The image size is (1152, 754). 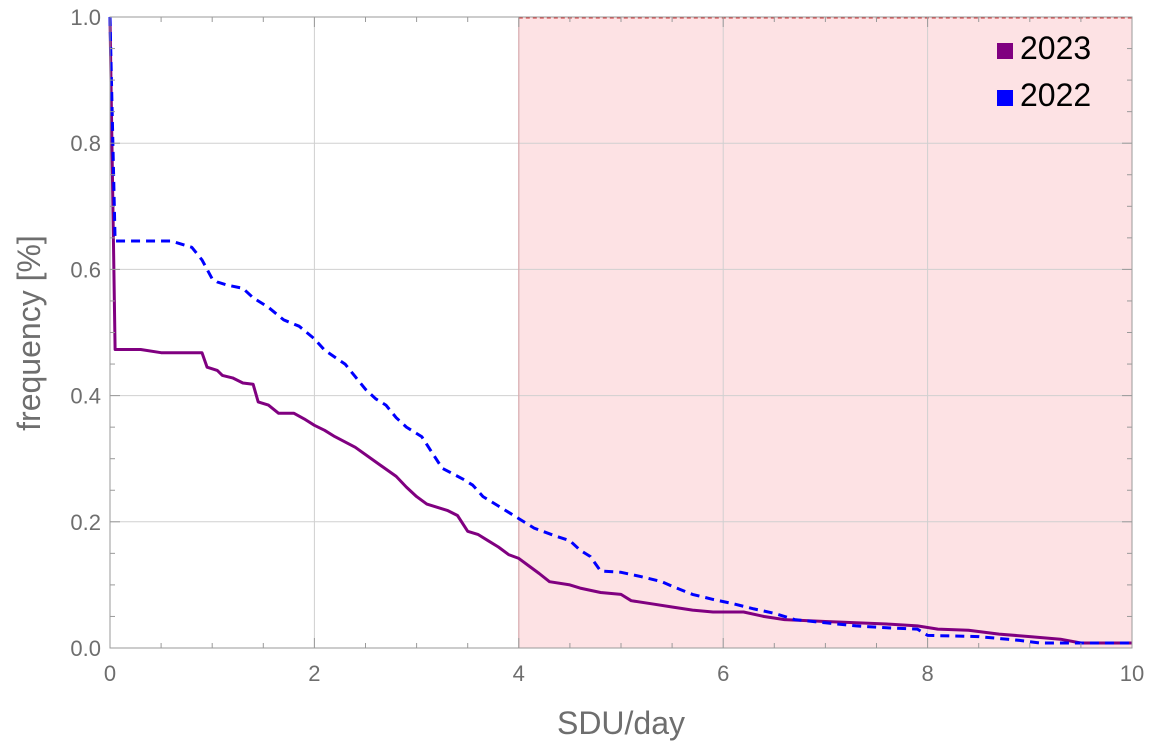 I want to click on x-tick-label: 6, so click(x=723, y=673).